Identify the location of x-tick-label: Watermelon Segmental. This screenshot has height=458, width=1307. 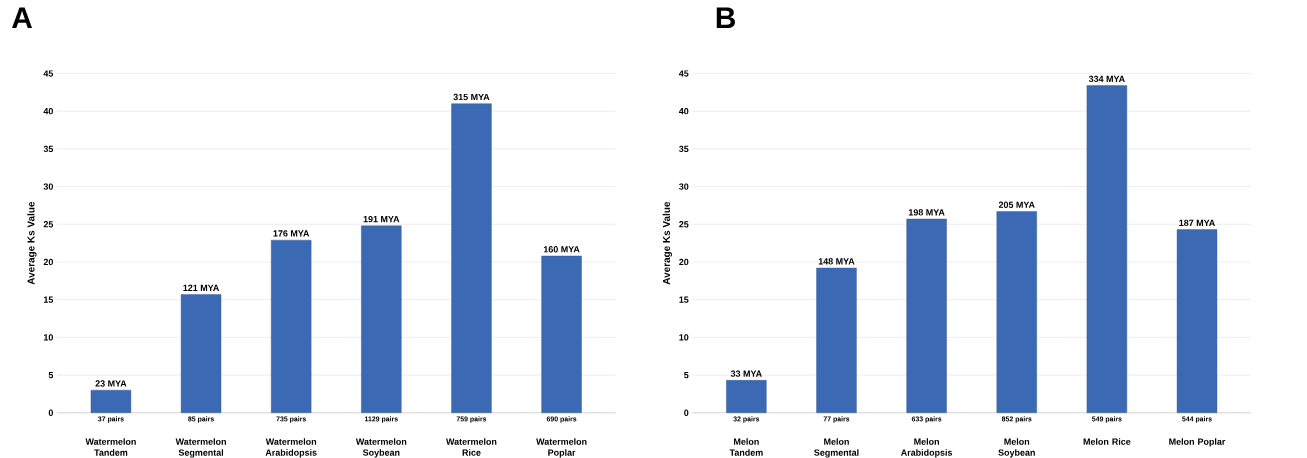
(200, 448).